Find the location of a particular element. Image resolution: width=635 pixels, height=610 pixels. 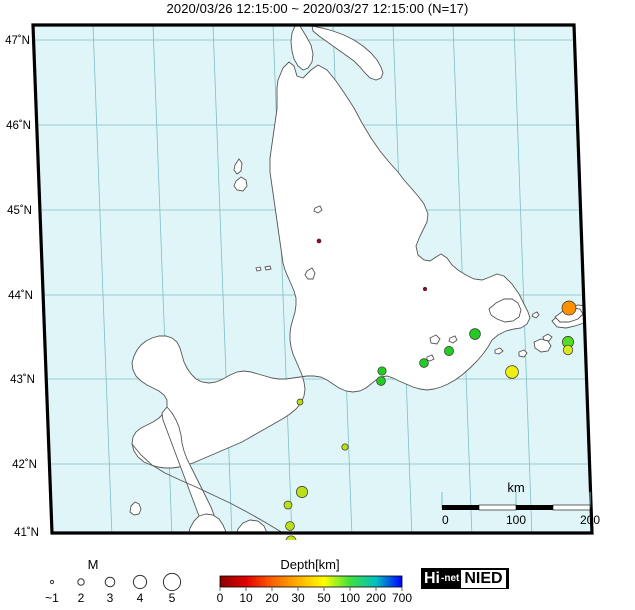

depth-legend: Depth[km] 0 10 20 30 50 100 200 700 is located at coordinates (315, 581).